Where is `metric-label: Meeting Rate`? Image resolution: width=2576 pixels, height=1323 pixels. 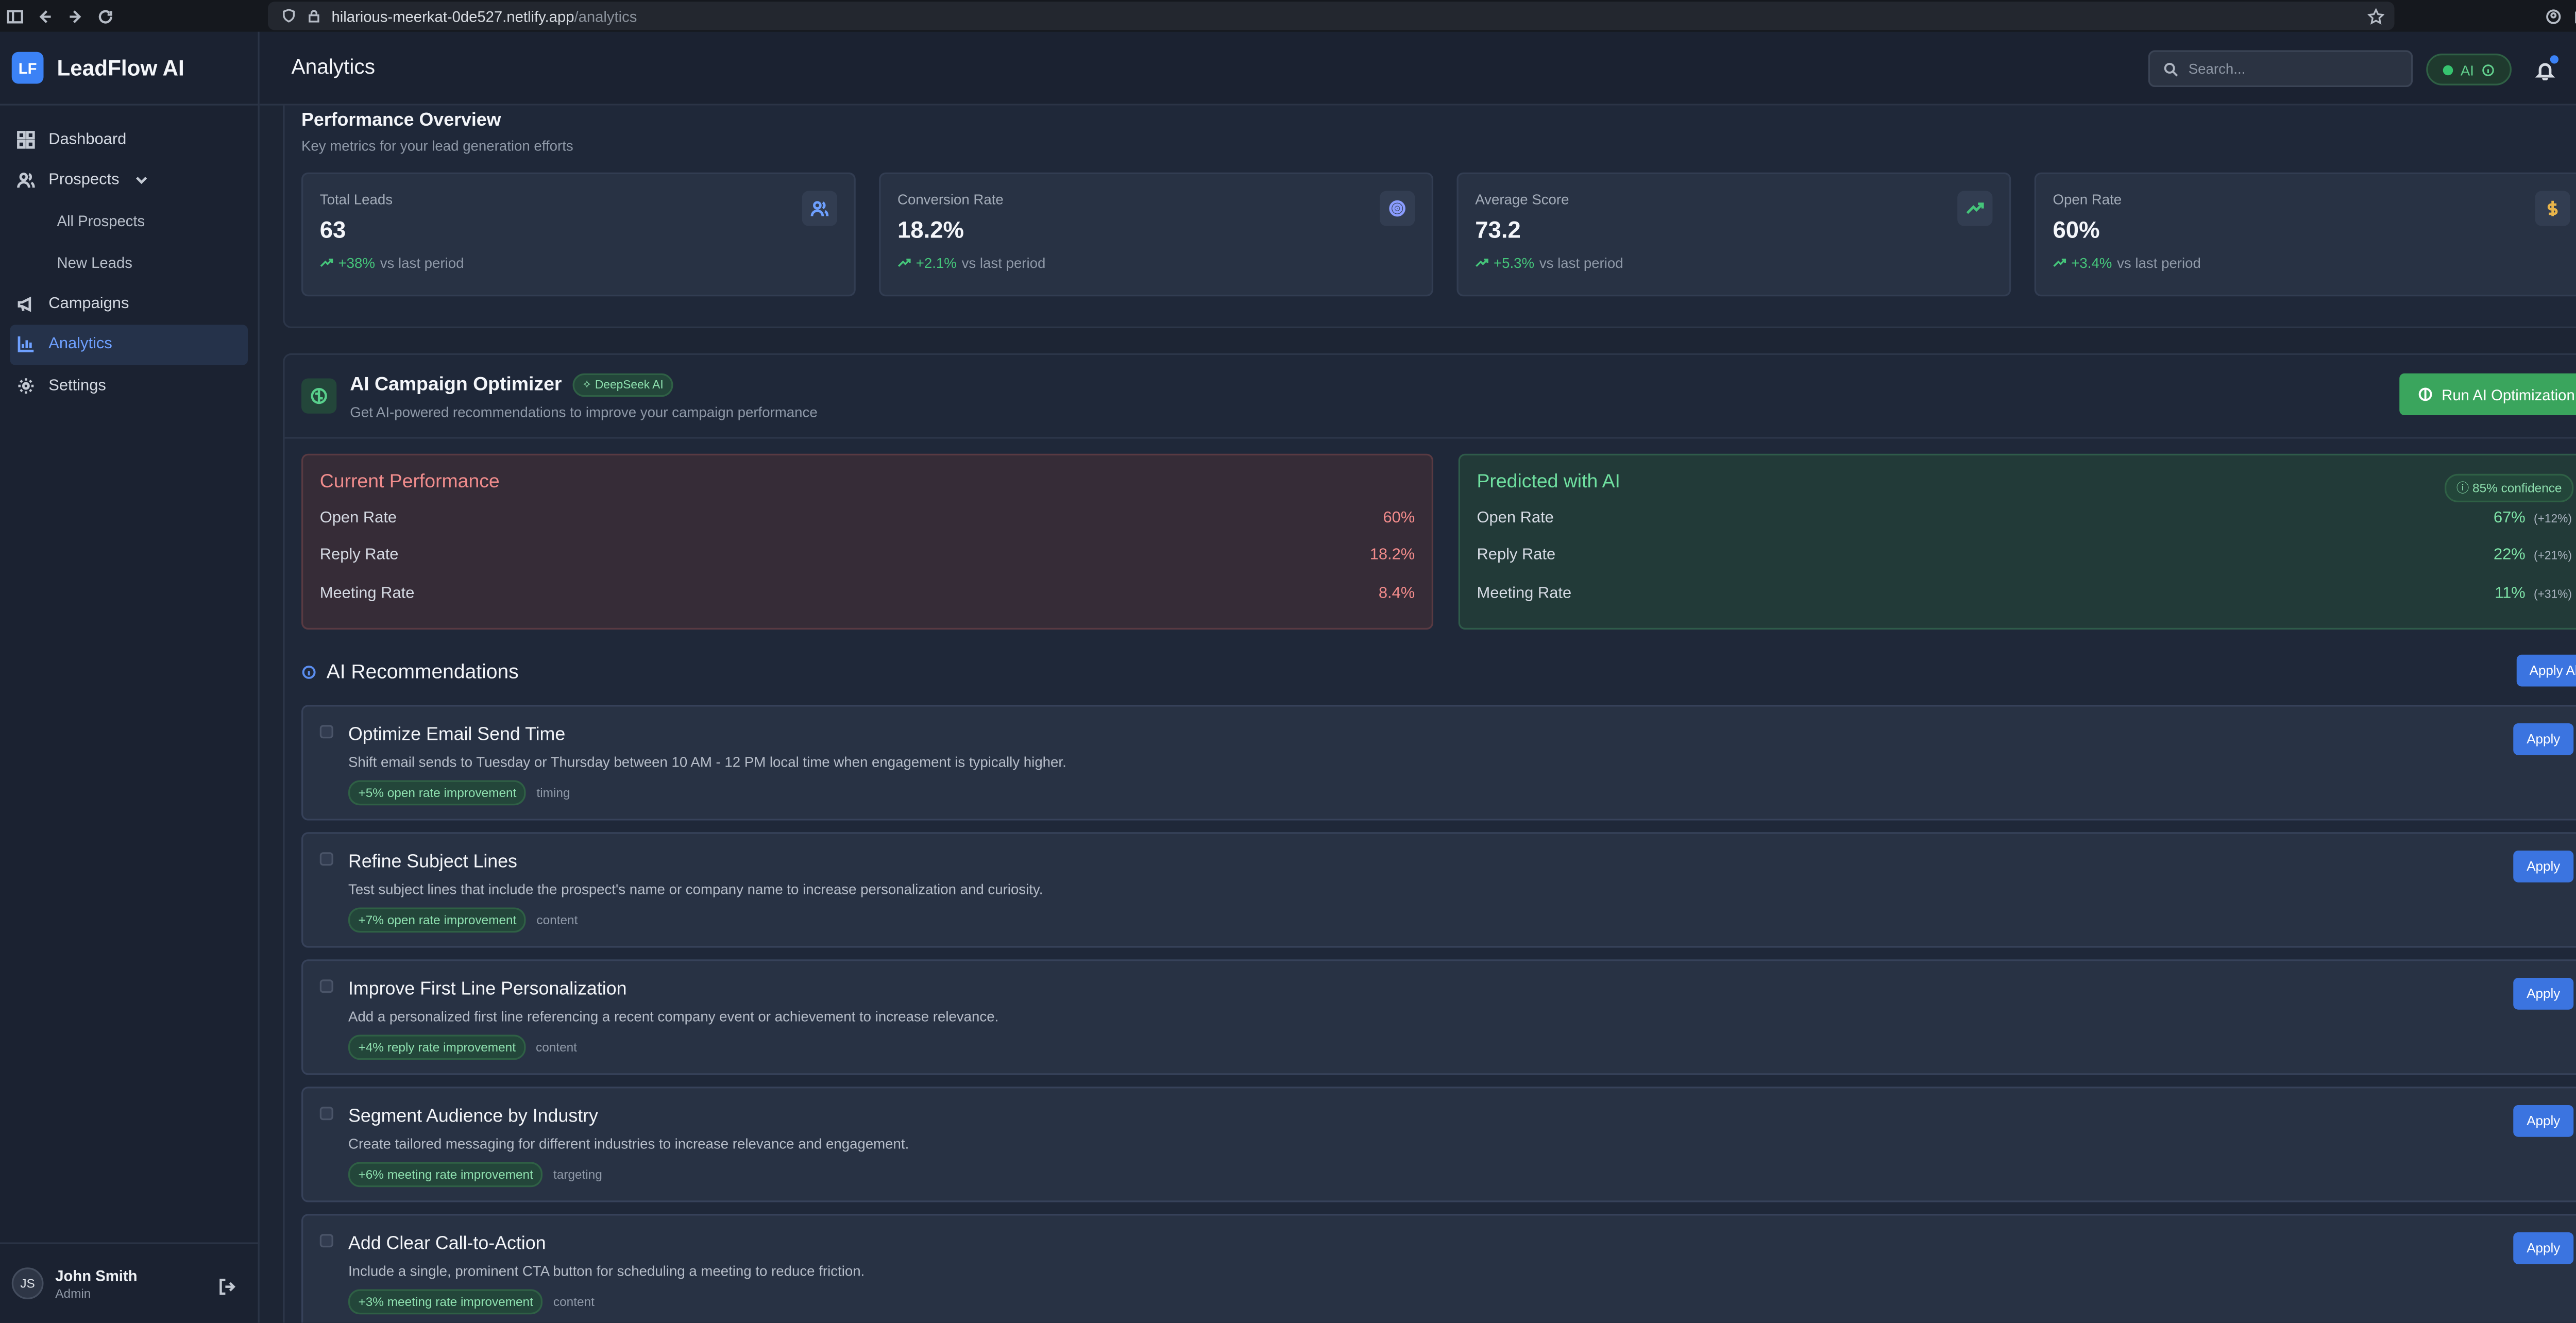
metric-label: Meeting Rate is located at coordinates (367, 592).